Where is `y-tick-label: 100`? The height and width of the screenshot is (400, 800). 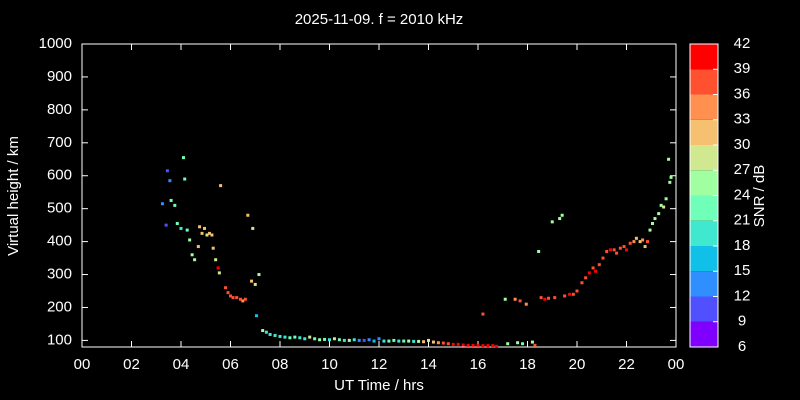
y-tick-label: 100 is located at coordinates (59, 339).